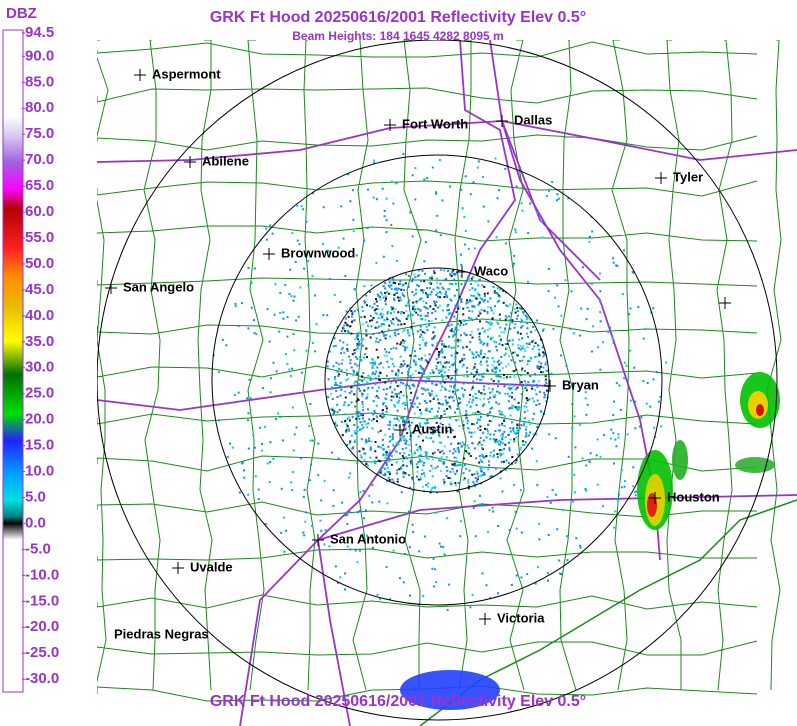  I want to click on city-marker, so click(140, 75).